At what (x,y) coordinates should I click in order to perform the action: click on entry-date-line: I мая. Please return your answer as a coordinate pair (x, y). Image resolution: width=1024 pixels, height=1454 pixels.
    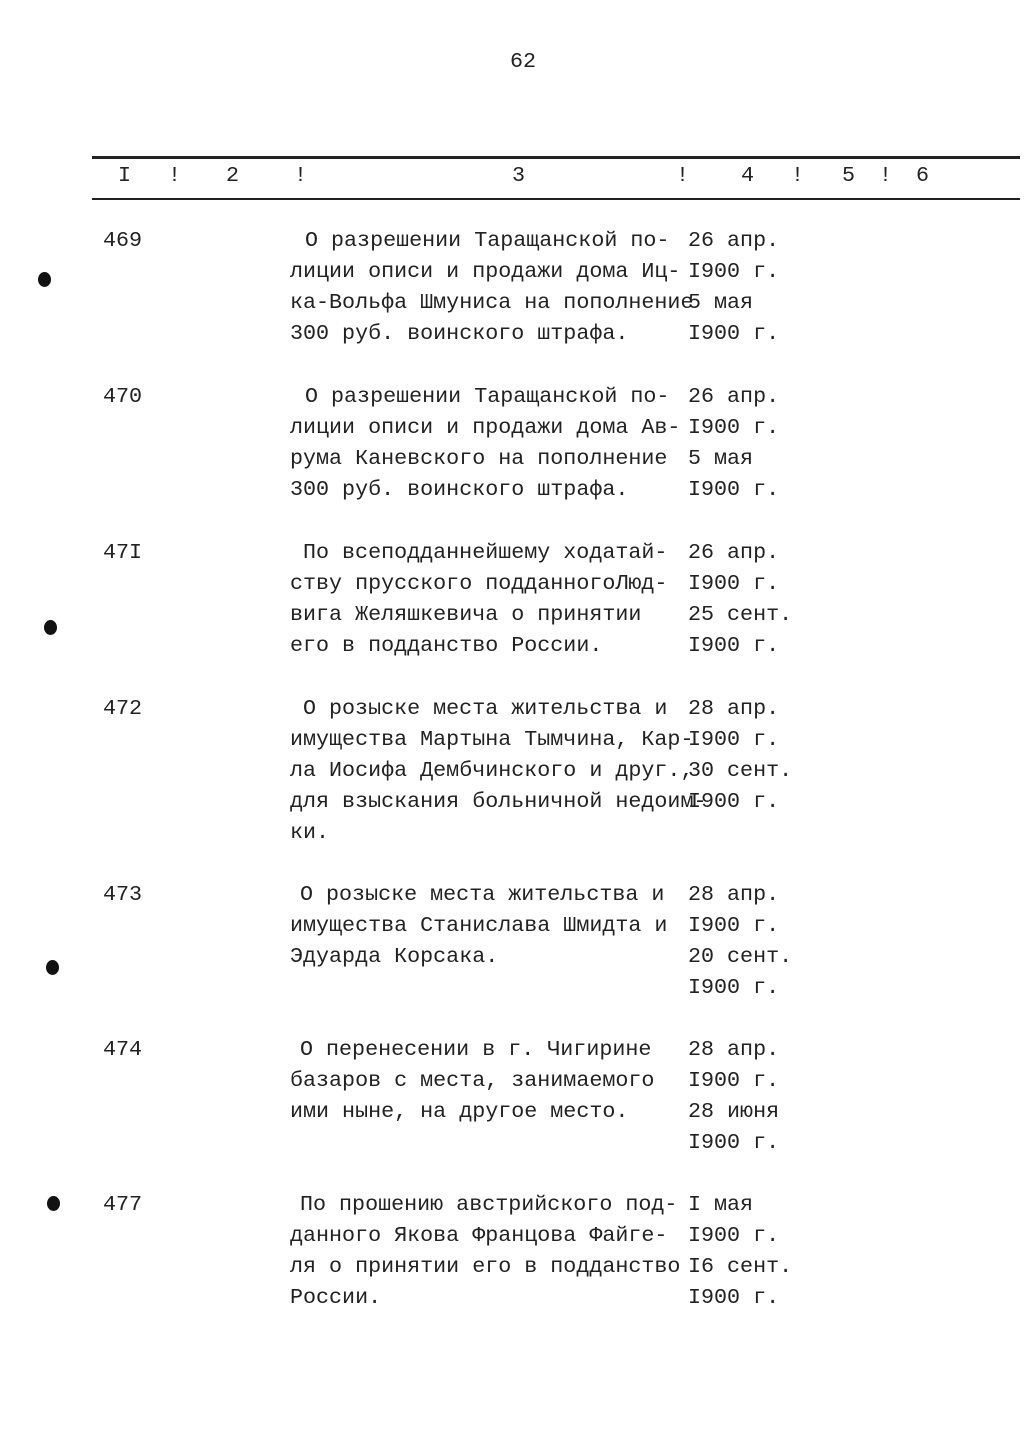
    Looking at the image, I should click on (721, 1204).